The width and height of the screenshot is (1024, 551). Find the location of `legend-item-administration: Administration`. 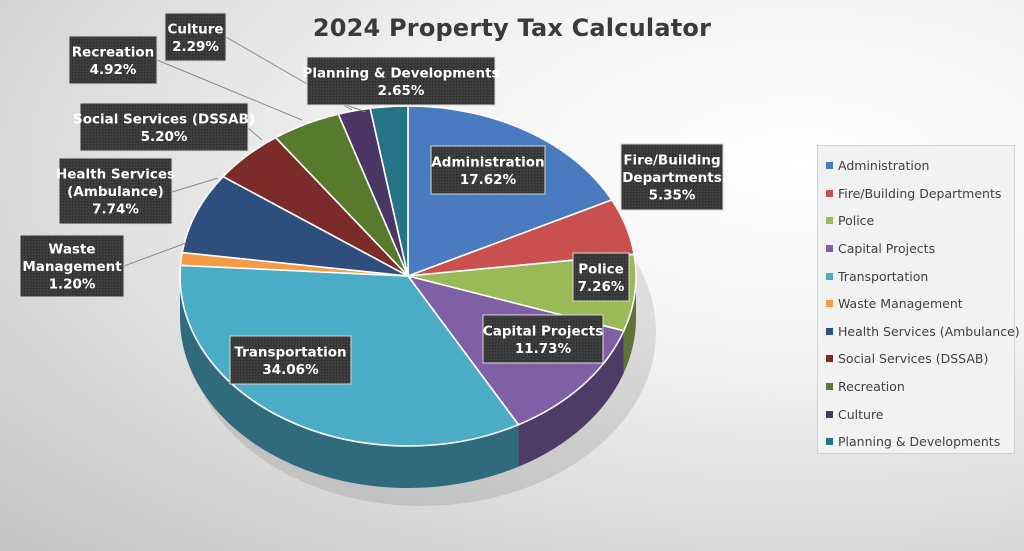

legend-item-administration: Administration is located at coordinates (920, 166).